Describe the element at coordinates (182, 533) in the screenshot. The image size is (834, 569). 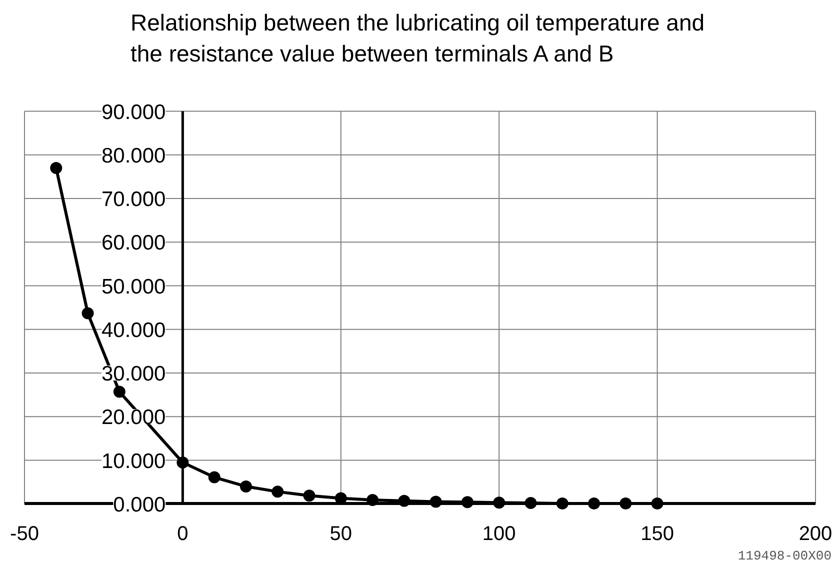
I see `x-tick-label: 0` at that location.